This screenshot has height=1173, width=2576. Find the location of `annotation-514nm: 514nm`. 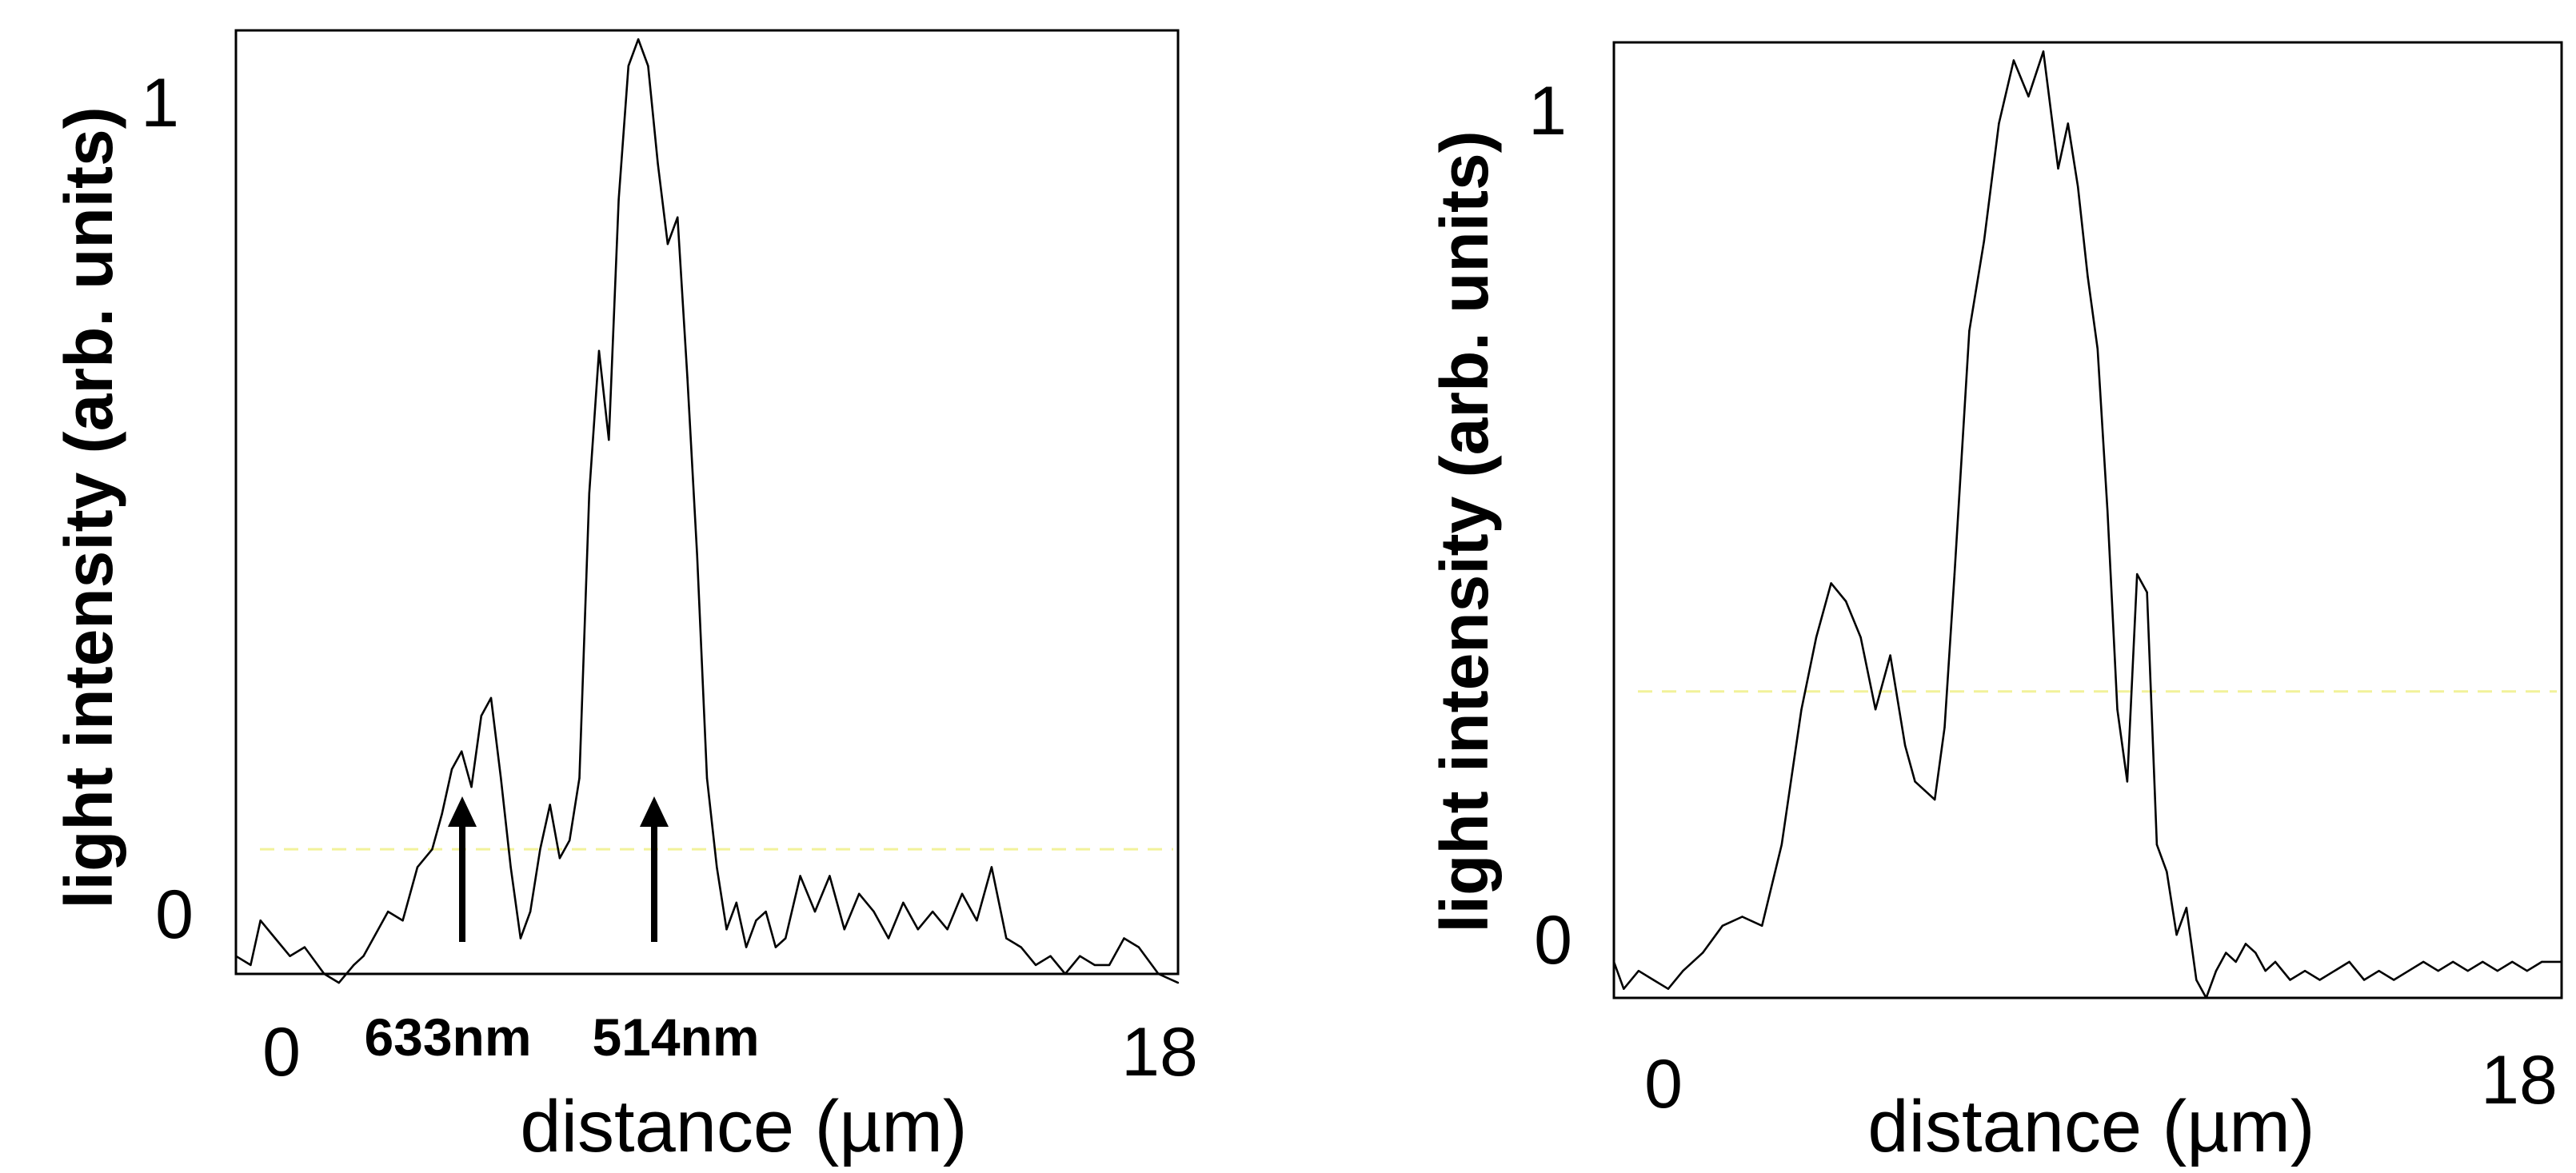

annotation-514nm: 514nm is located at coordinates (675, 1037).